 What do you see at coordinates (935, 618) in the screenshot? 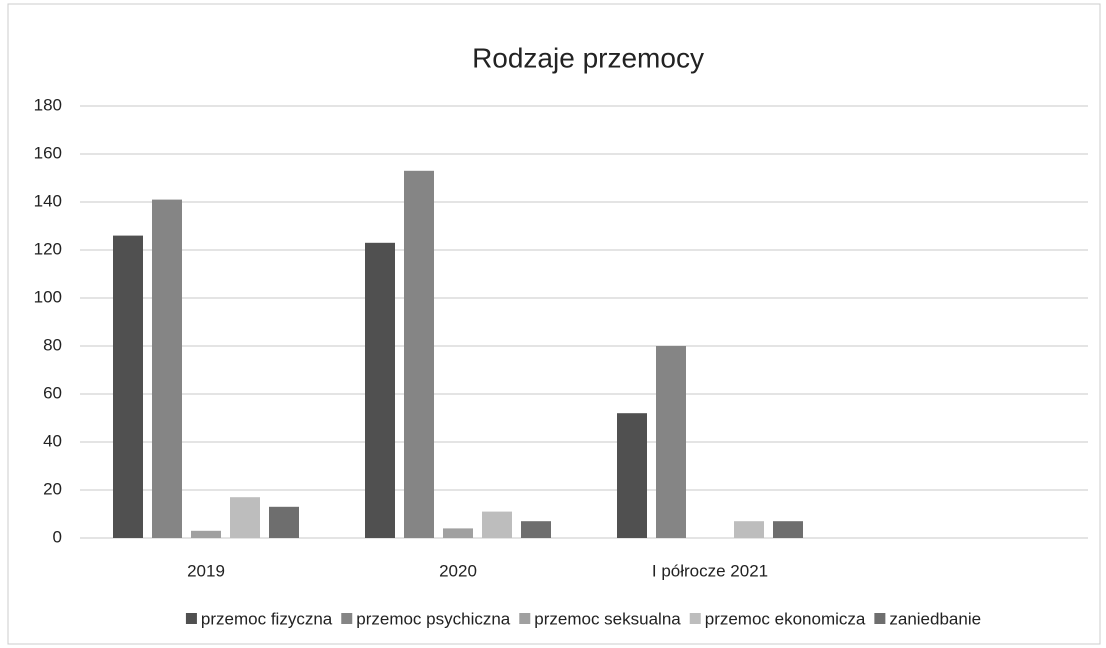
I see `legend-label: zaniedbanie` at bounding box center [935, 618].